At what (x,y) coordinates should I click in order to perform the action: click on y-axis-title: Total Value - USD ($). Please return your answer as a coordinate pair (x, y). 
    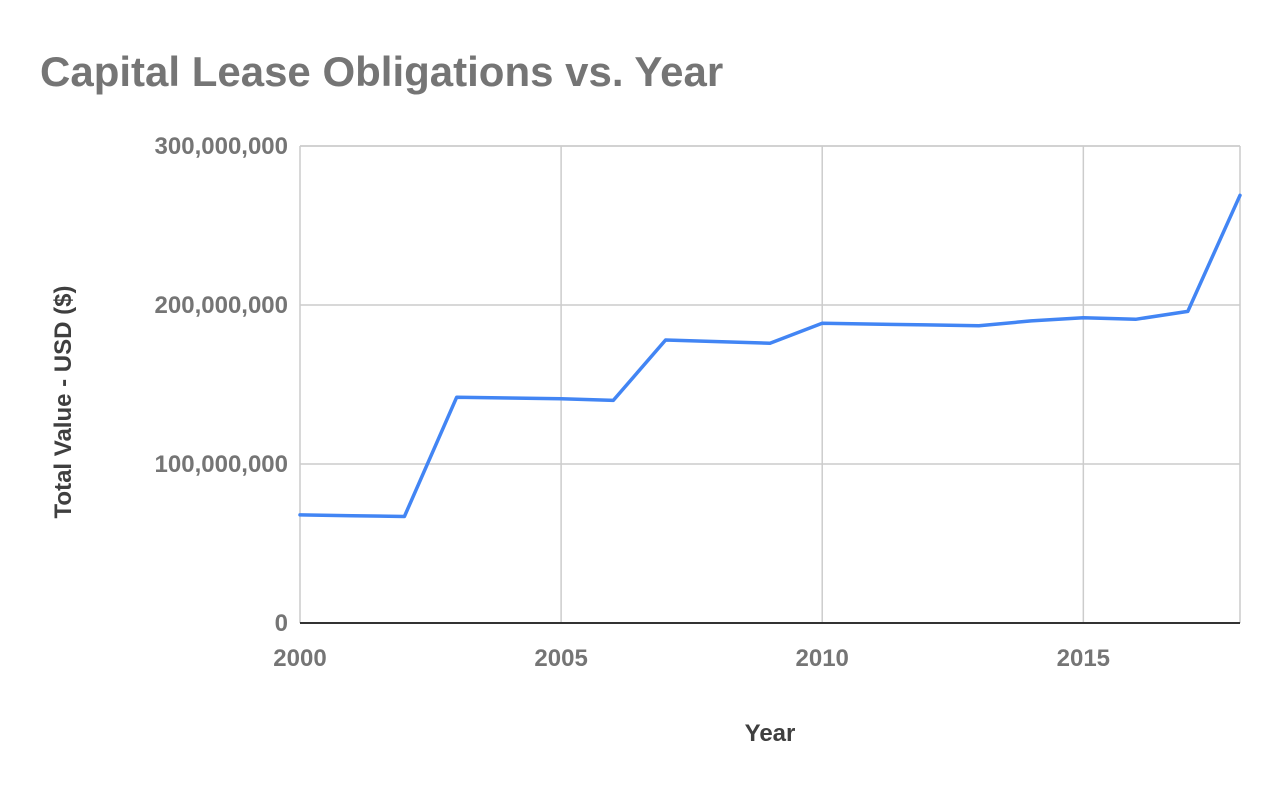
    Looking at the image, I should click on (63, 402).